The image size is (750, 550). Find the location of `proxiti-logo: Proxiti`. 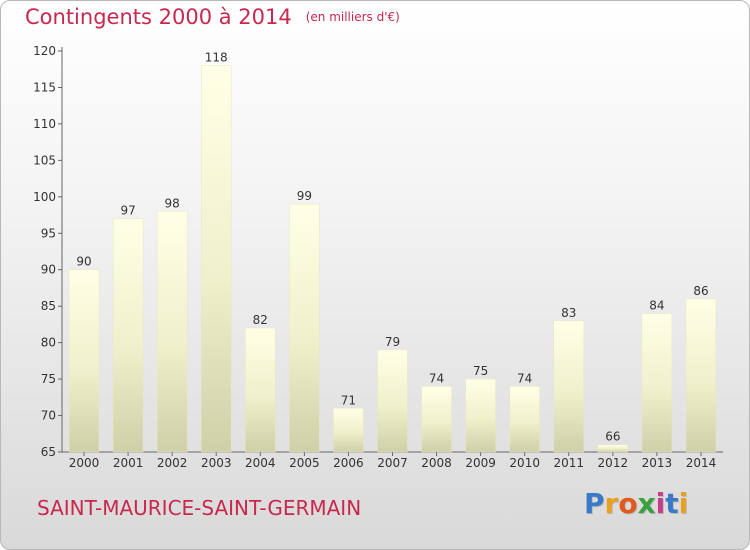

proxiti-logo: Proxiti is located at coordinates (636, 503).